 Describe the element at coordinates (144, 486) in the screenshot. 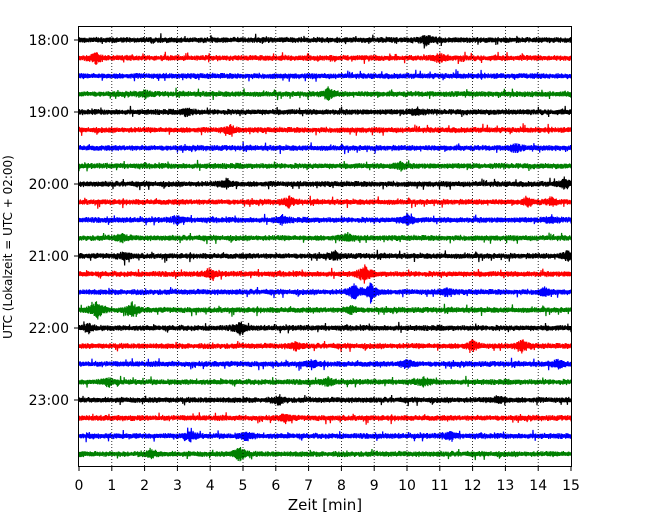

I see `x-tick-label: 2` at that location.